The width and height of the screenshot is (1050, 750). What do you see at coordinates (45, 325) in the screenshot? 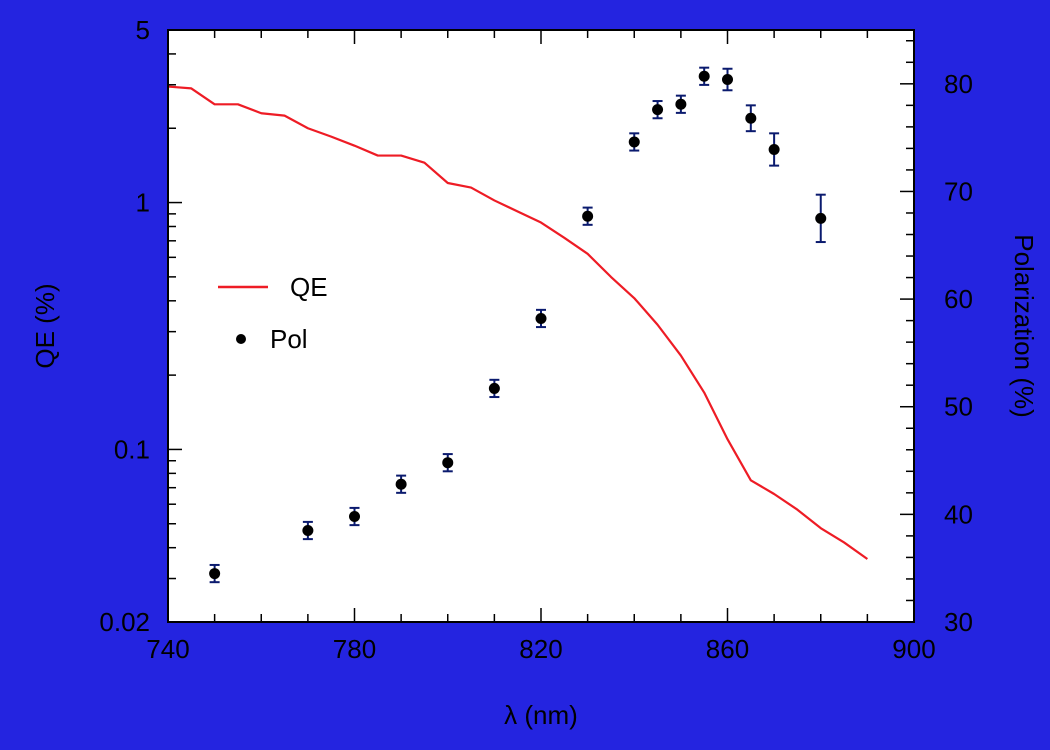
I see `left-axis-label: QE (%)` at bounding box center [45, 325].